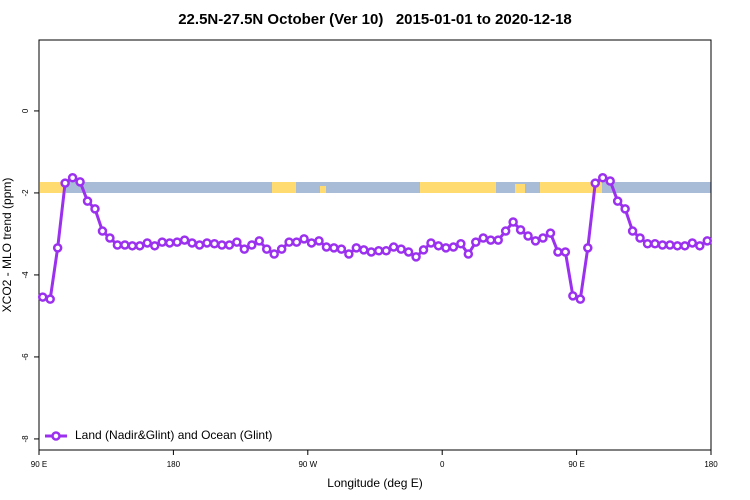  Describe the element at coordinates (25, 275) in the screenshot. I see `y-tick-label: -4` at that location.